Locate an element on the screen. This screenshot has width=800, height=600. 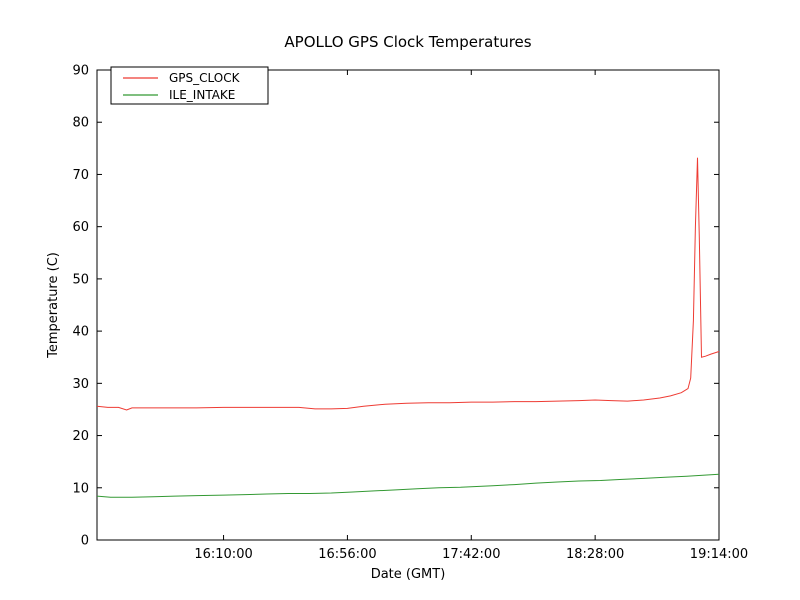
x-tick-label: 16:10:00 is located at coordinates (223, 554).